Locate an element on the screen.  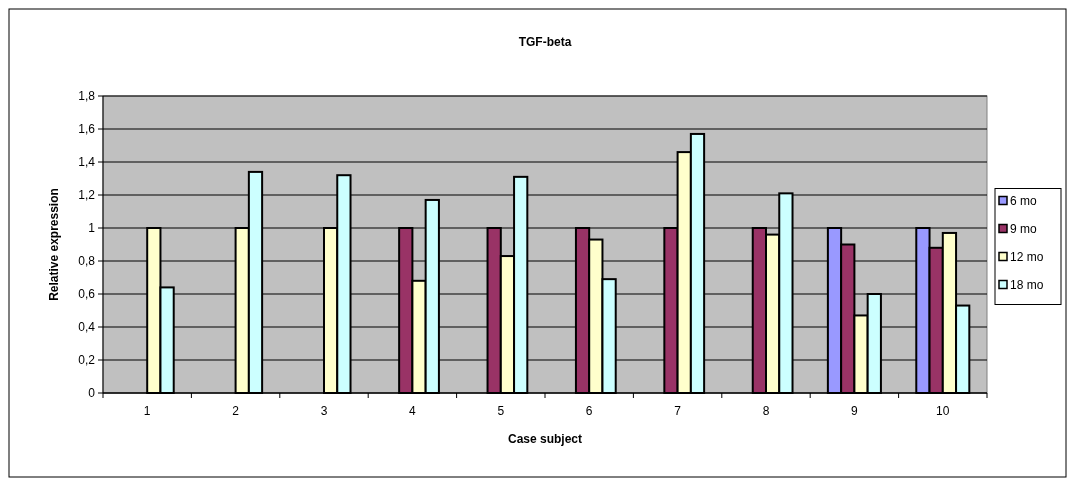
x-tick-label: 8 is located at coordinates (766, 411).